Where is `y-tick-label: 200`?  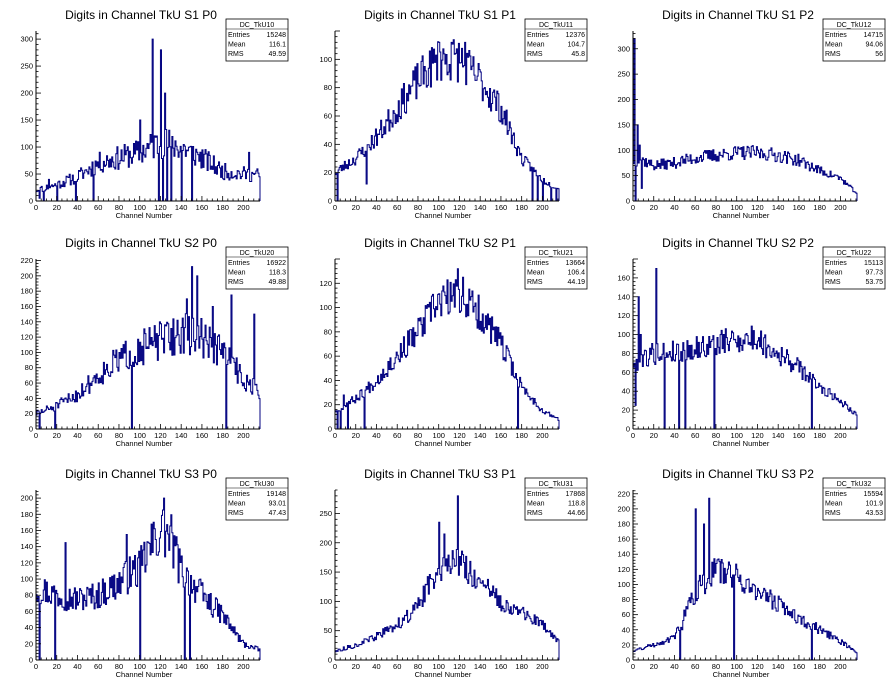
y-tick-label: 200 is located at coordinates (26, 275).